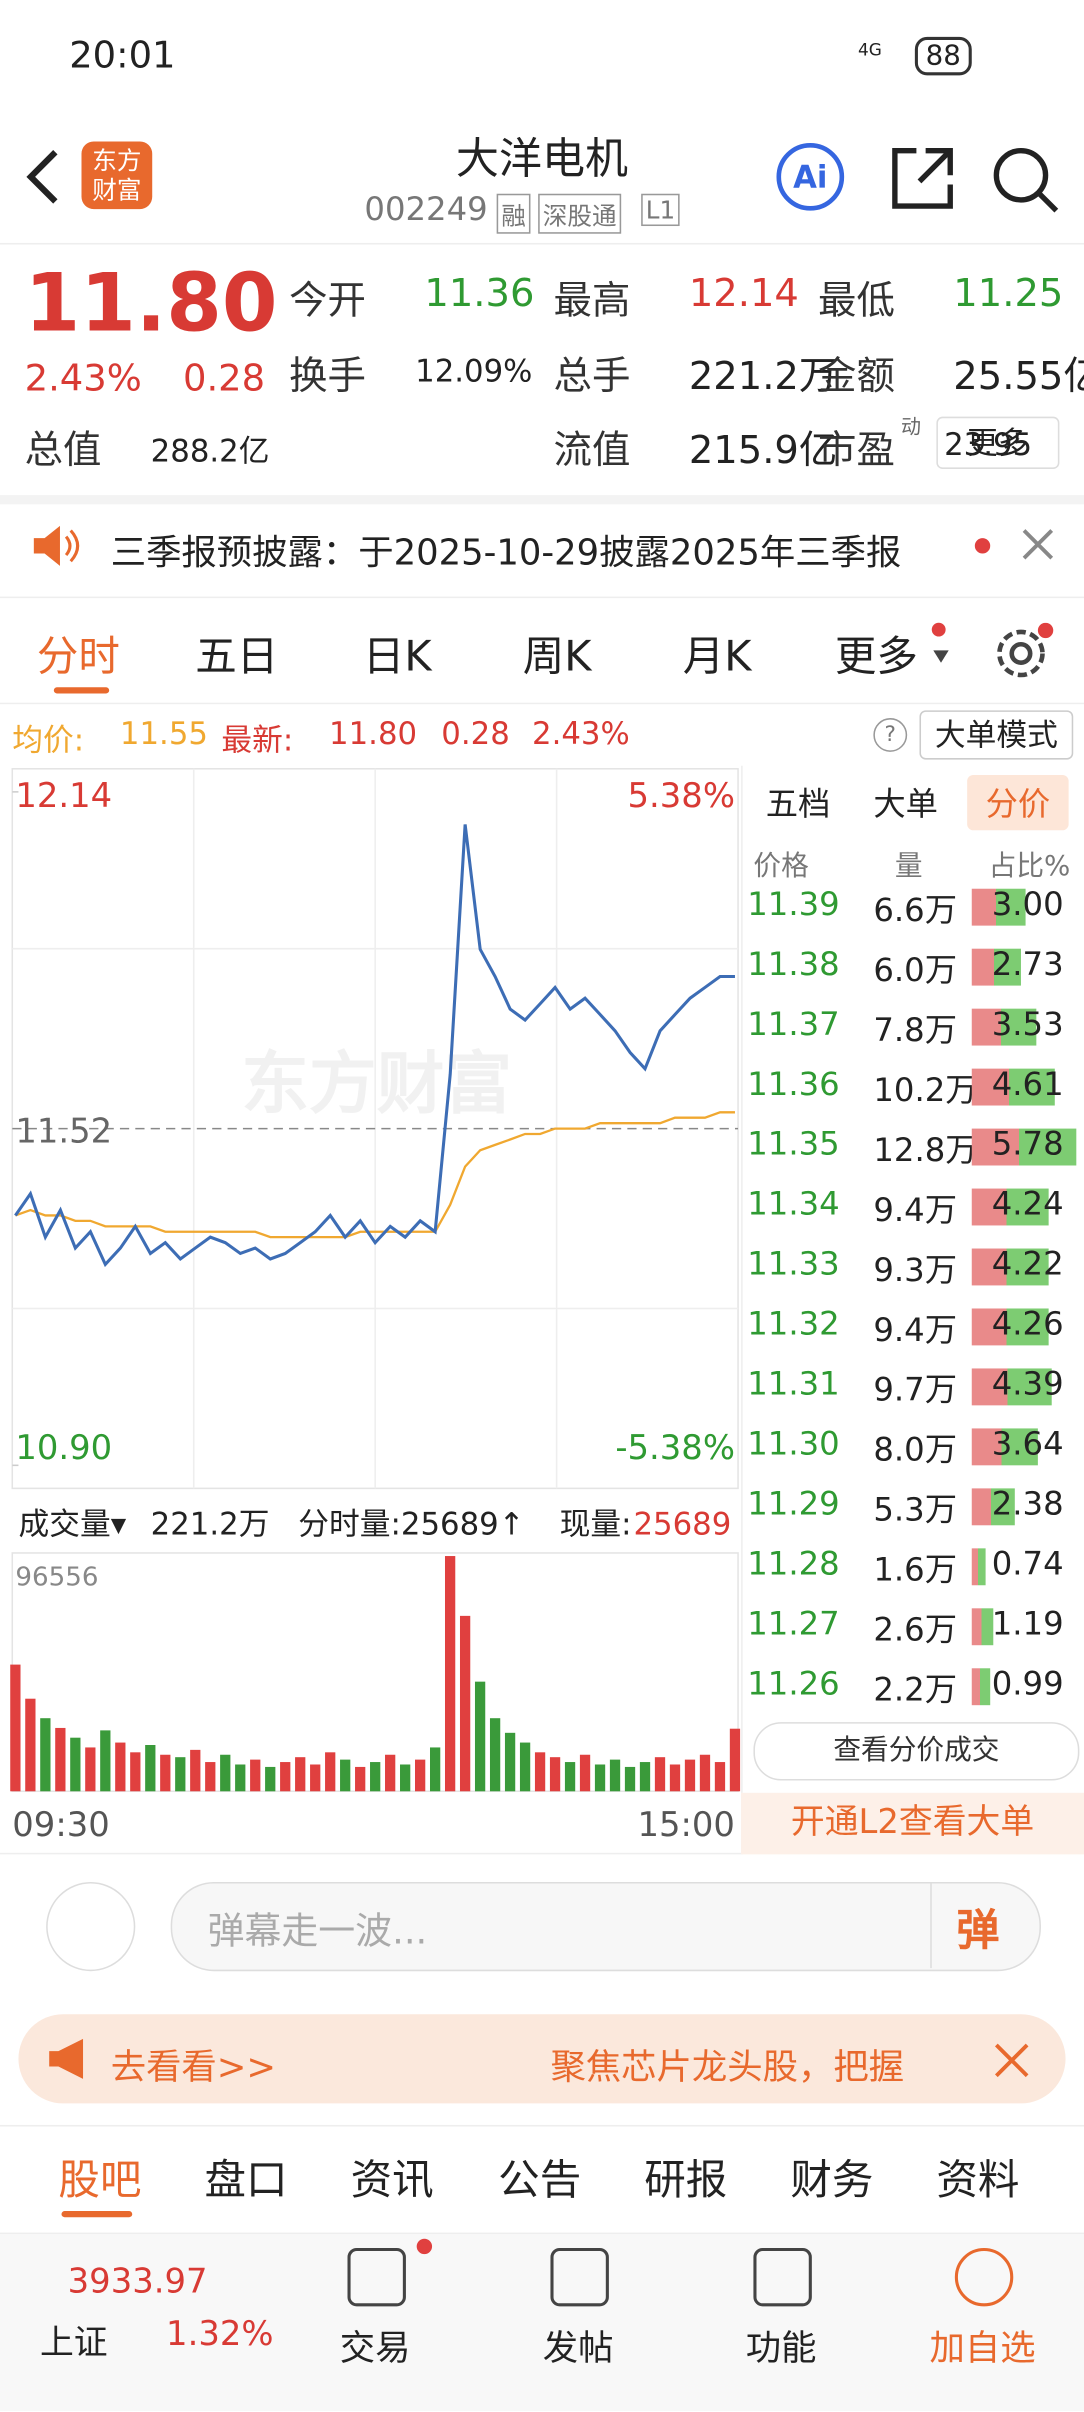 This screenshot has width=1084, height=2412. What do you see at coordinates (978, 1930) in the screenshot?
I see `danmaku-button: 弹` at bounding box center [978, 1930].